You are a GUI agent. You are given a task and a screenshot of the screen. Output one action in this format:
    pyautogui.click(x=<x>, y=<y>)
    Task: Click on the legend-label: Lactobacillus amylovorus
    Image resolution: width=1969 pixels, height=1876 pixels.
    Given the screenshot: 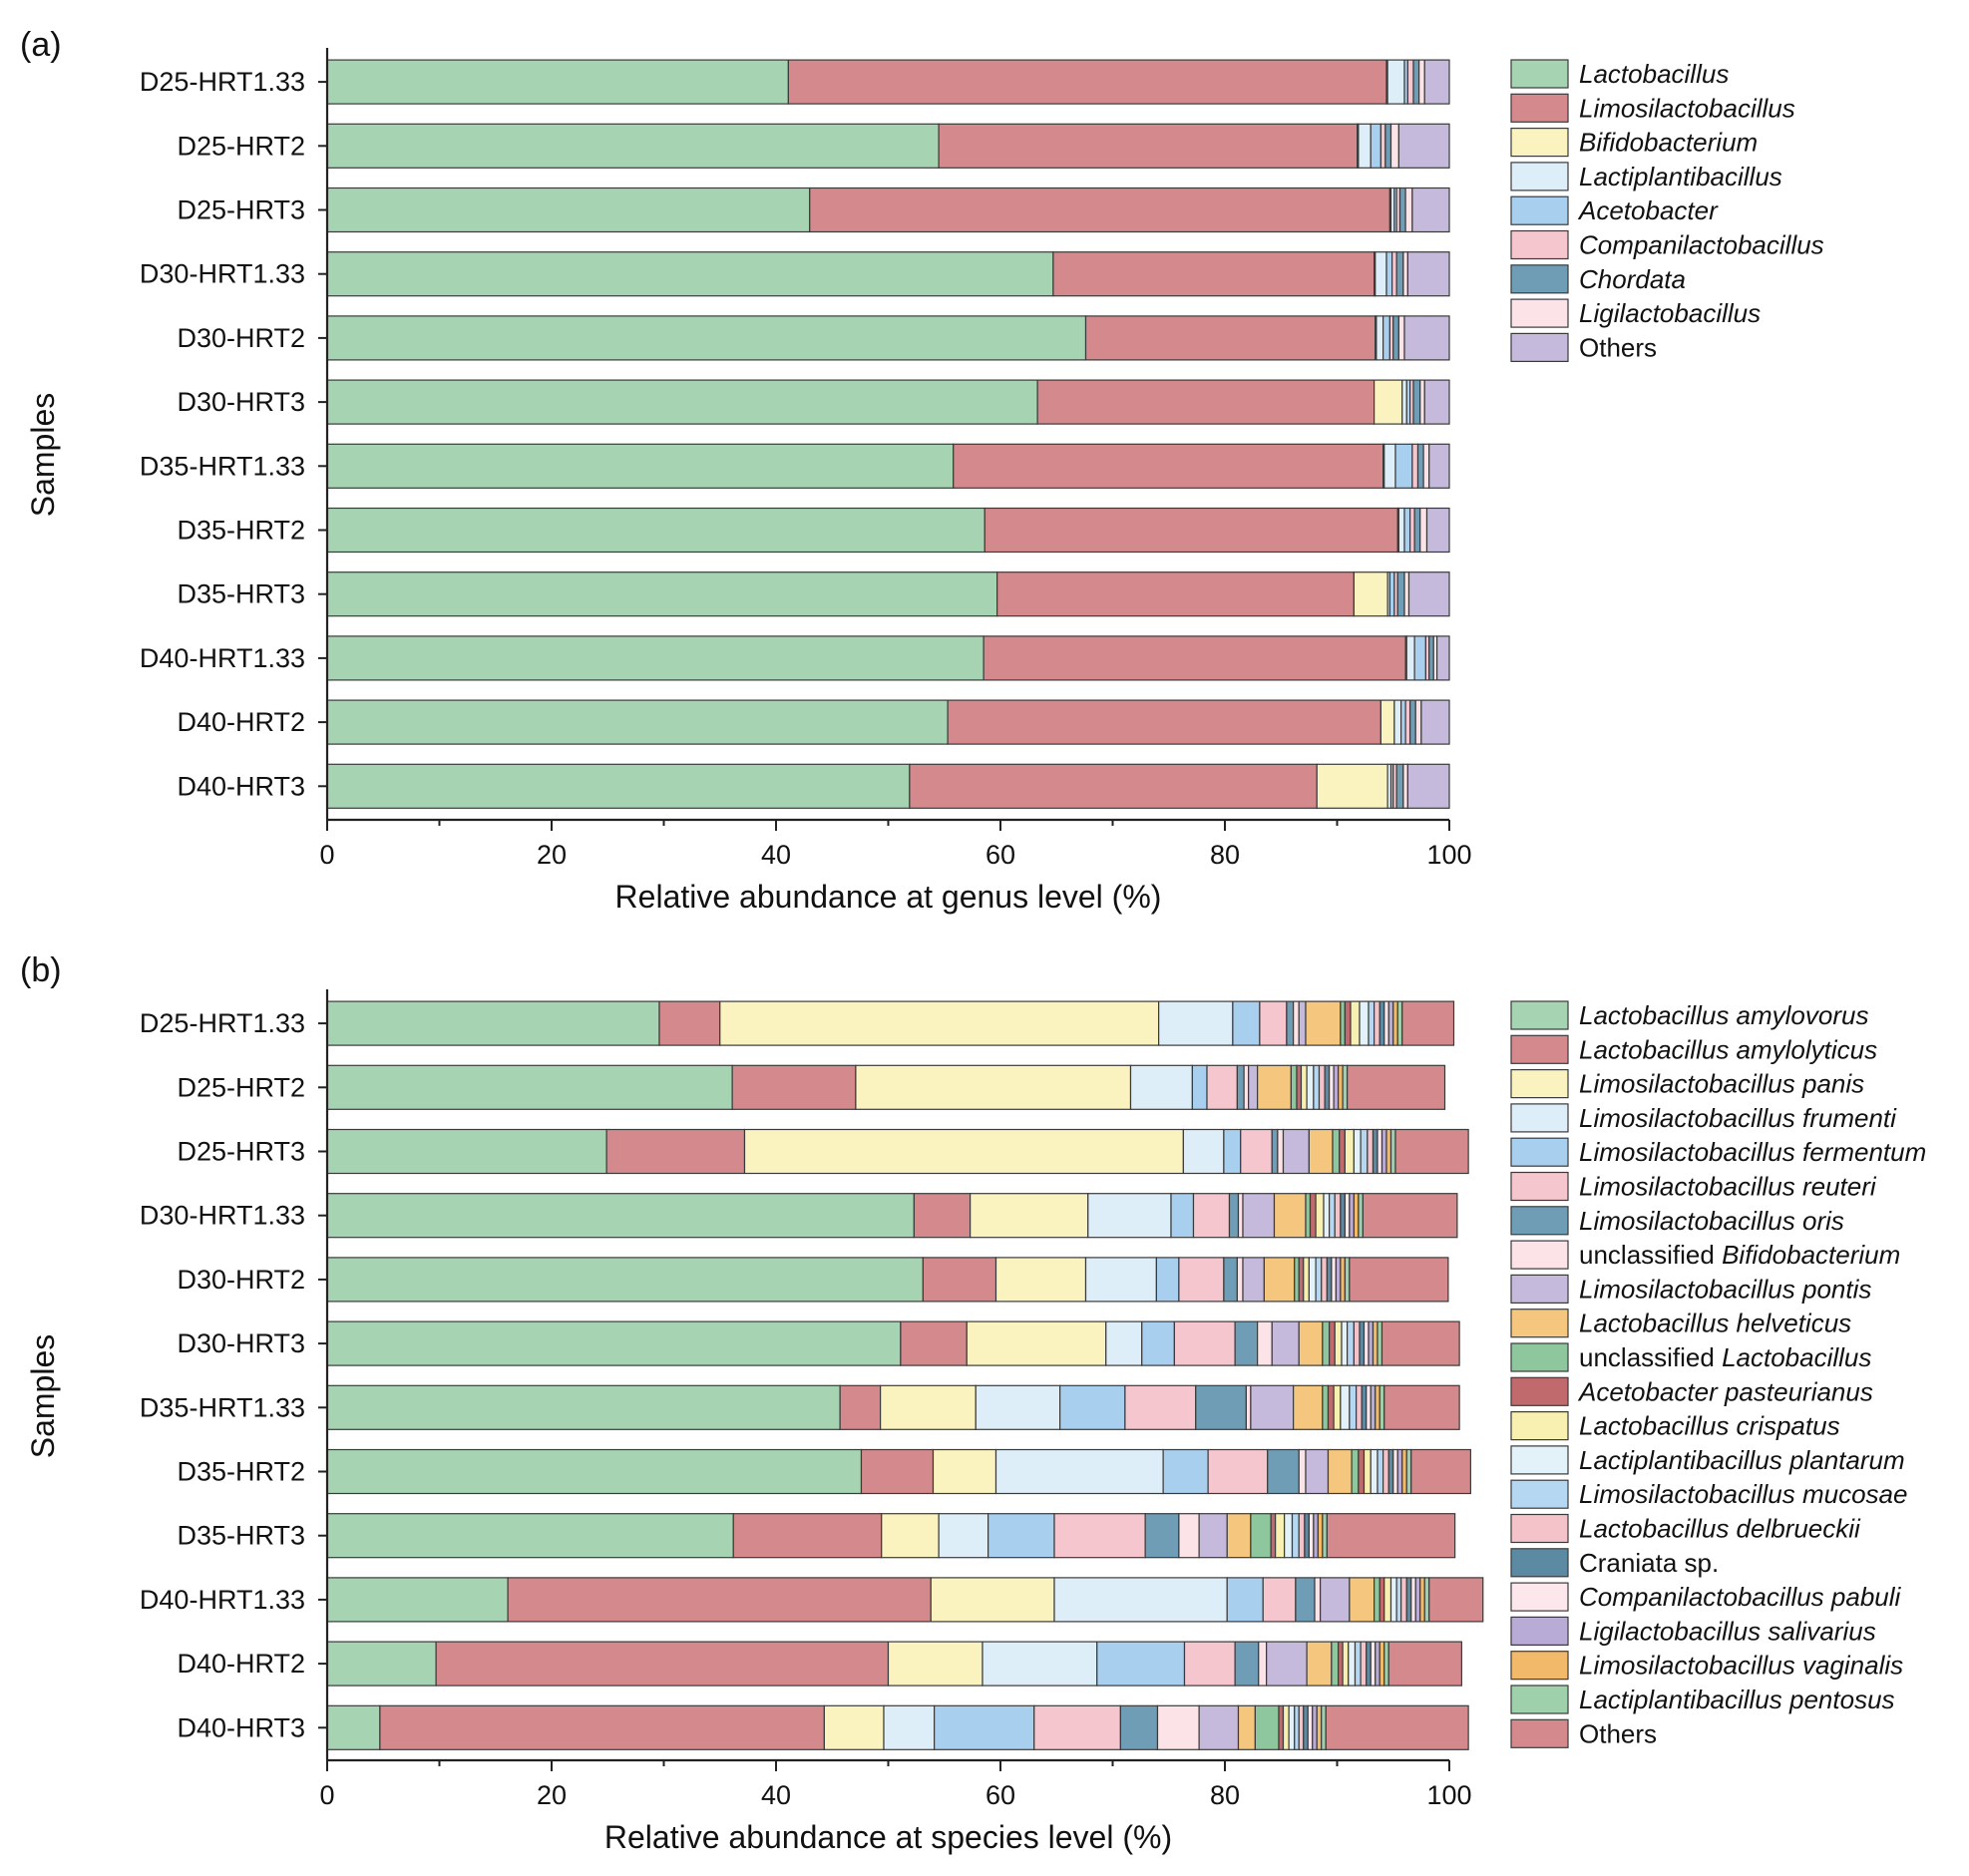 What is the action you would take?
    pyautogui.click(x=1723, y=1015)
    